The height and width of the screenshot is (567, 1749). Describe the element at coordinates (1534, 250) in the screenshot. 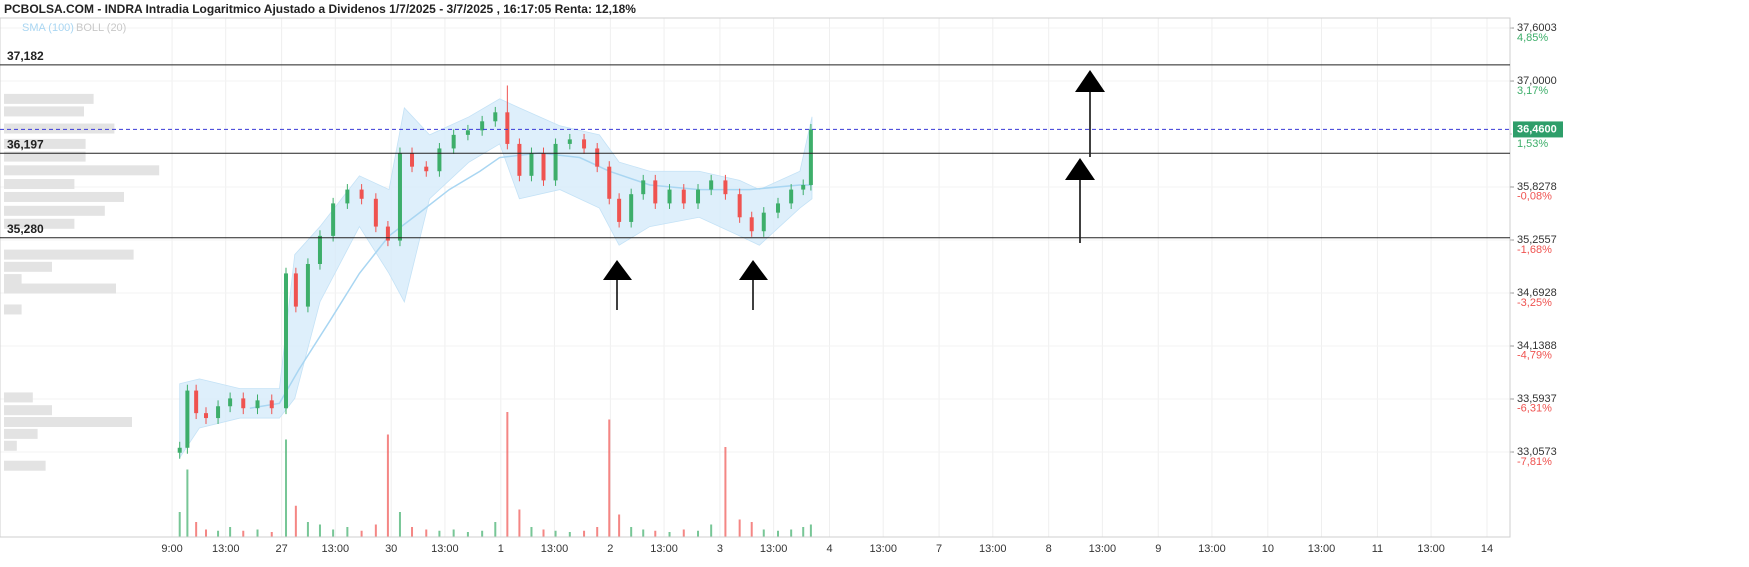

I see `y2-tick-label: -1,68%` at that location.